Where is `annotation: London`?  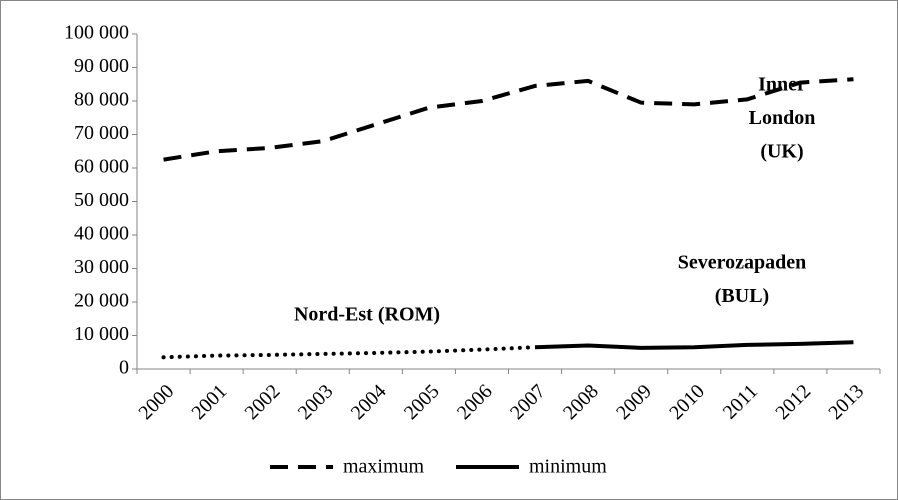 annotation: London is located at coordinates (782, 118).